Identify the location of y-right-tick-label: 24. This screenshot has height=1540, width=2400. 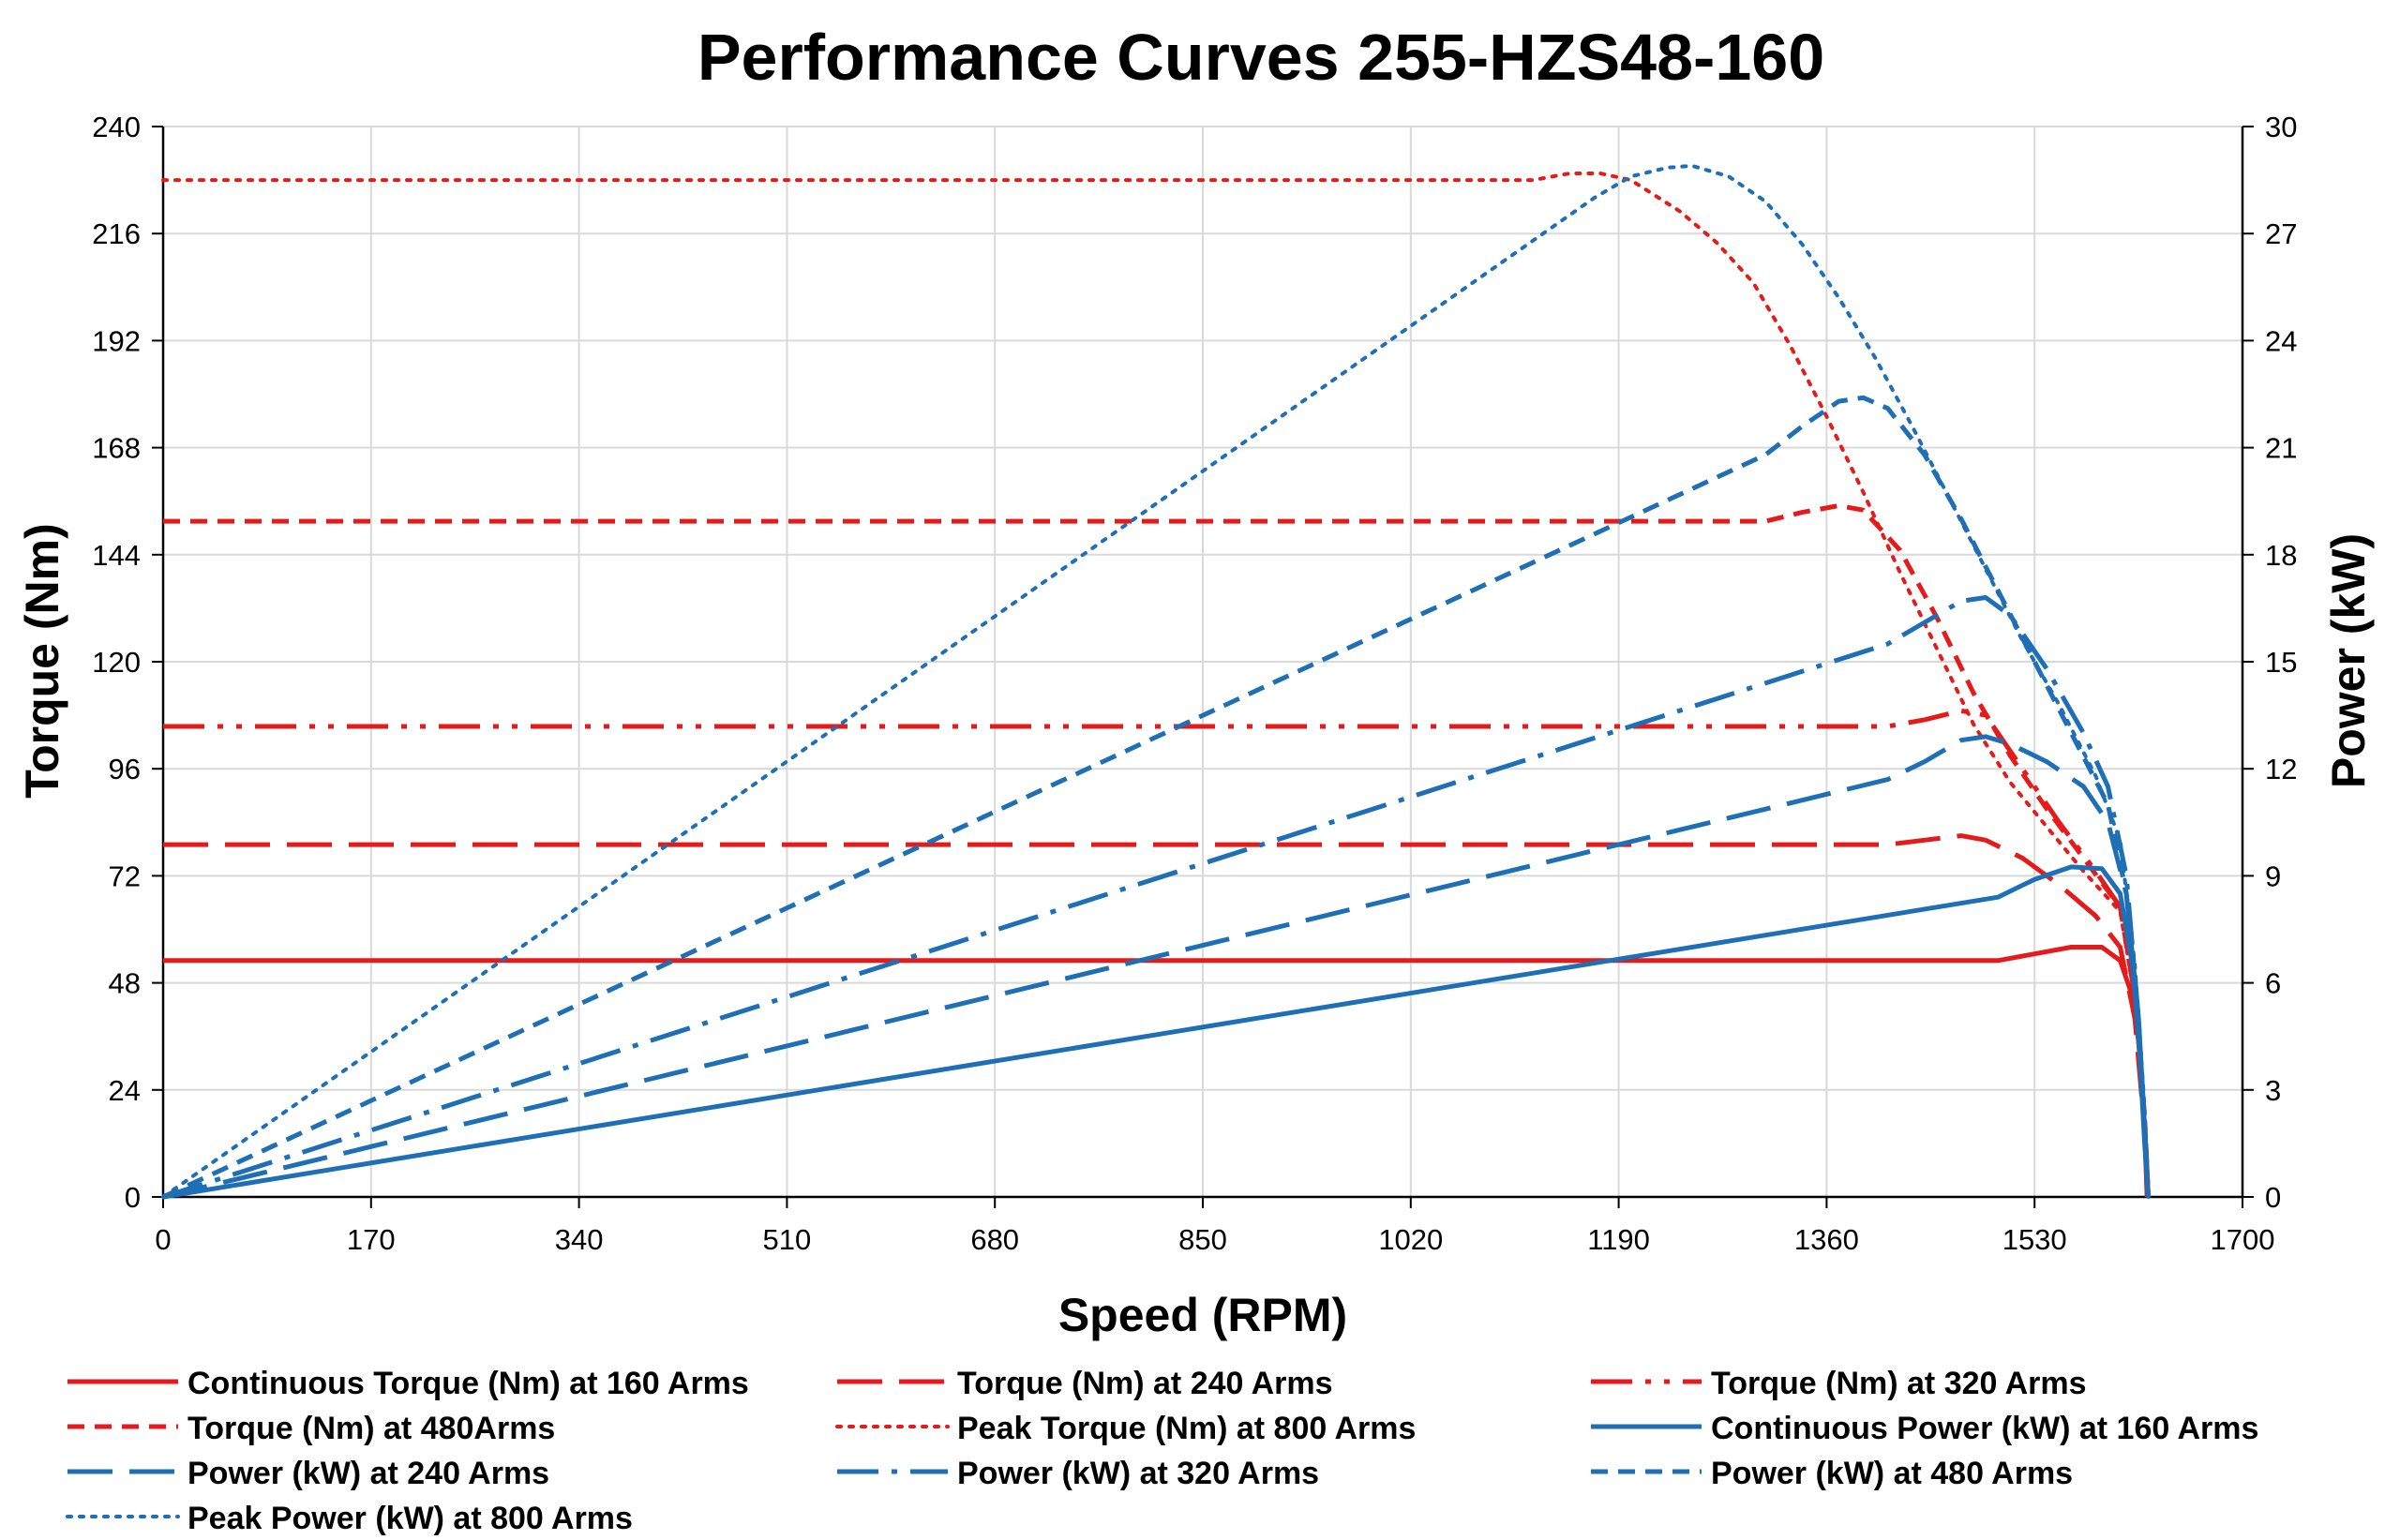
(2281, 340).